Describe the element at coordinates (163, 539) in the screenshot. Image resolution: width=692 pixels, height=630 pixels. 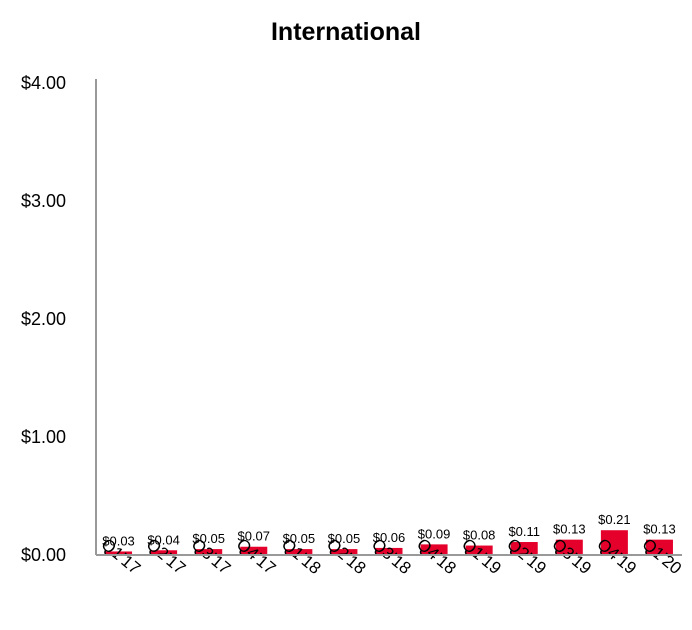
I see `data-label: $0.04` at that location.